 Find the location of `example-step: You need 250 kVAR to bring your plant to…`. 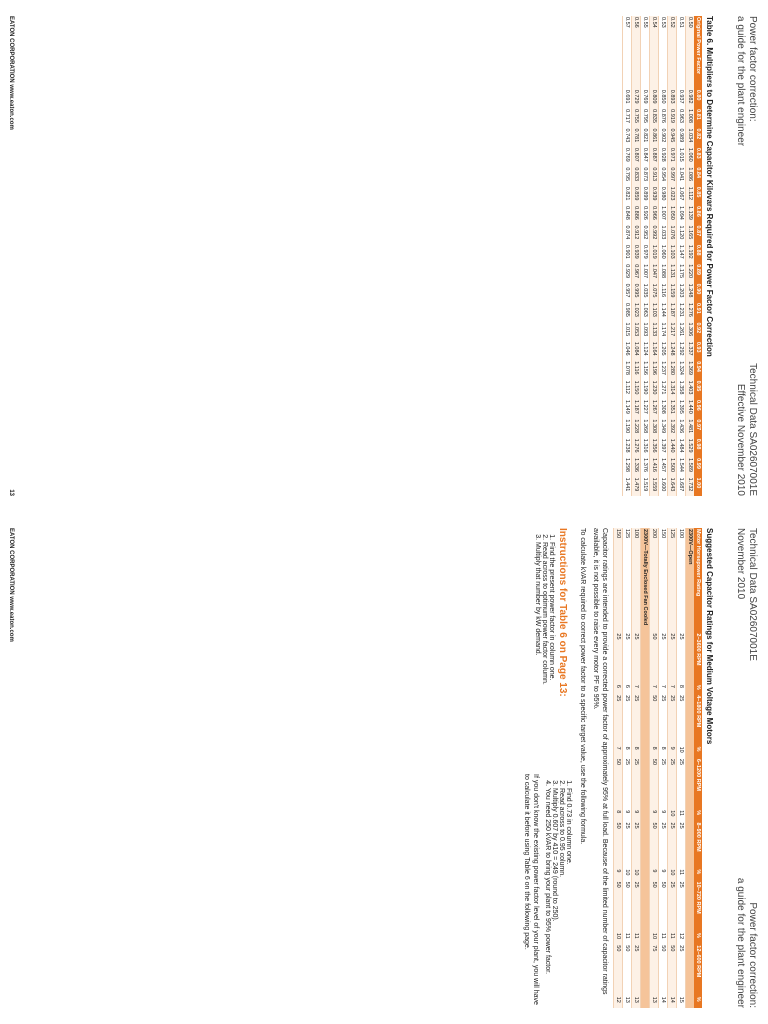

example-step: You need 250 kVAR to bring your plant to… is located at coordinates (547, 898).